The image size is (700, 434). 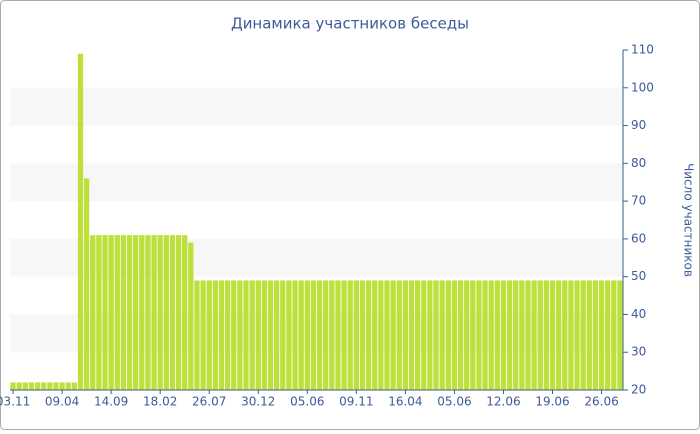 What do you see at coordinates (642, 50) in the screenshot?
I see `y-tick-label: 110` at bounding box center [642, 50].